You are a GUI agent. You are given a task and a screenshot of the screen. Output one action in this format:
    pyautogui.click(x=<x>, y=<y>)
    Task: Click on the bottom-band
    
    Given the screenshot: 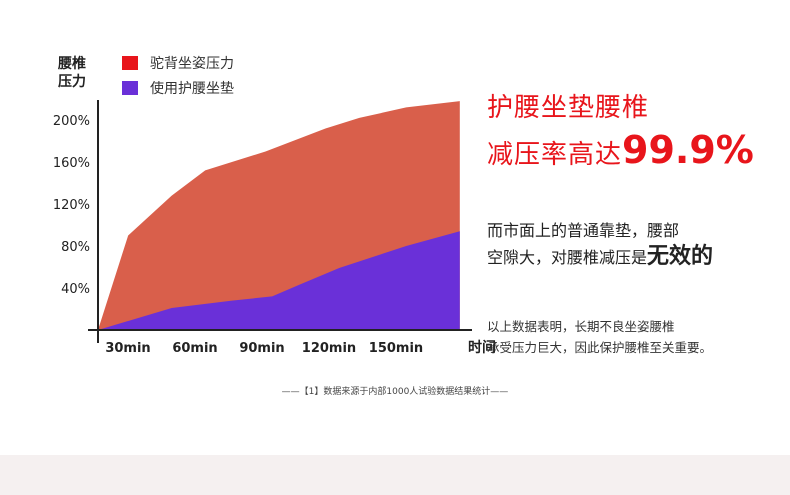 What is the action you would take?
    pyautogui.click(x=395, y=475)
    